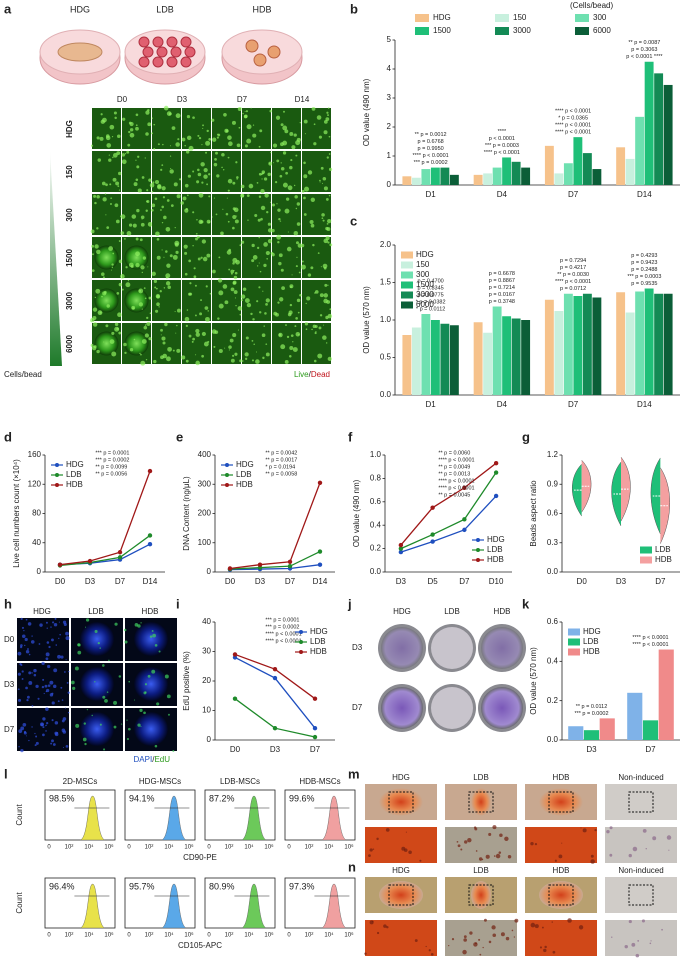 This screenshot has height=961, width=685. Describe the element at coordinates (111, 474) in the screenshot. I see `p-value: ** p = 0.0056` at that location.